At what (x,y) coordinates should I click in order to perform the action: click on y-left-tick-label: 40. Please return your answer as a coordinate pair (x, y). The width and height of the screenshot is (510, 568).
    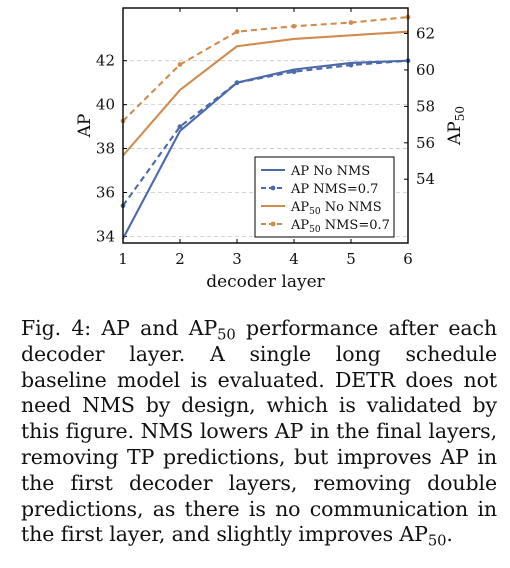
    Looking at the image, I should click on (105, 105).